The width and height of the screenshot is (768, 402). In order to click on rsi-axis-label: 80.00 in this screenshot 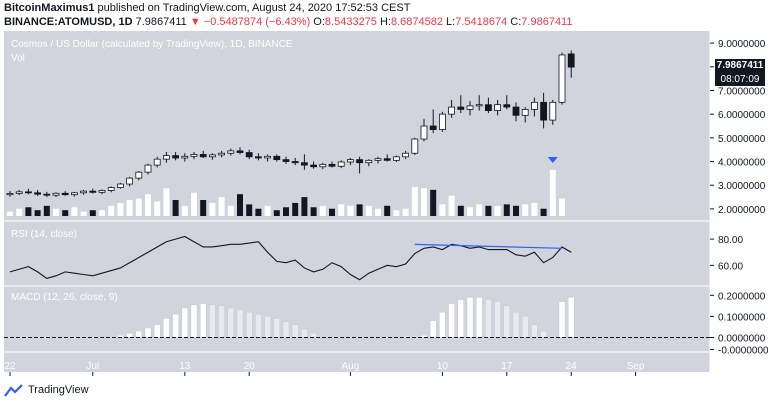, I will do `click(730, 240)`.